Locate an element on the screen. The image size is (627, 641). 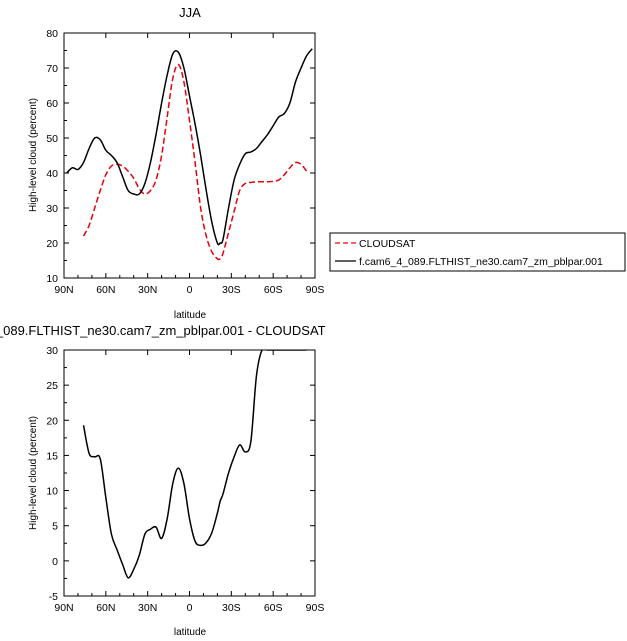
bottom-chart-y-tick-label: 20 is located at coordinates (52, 421).